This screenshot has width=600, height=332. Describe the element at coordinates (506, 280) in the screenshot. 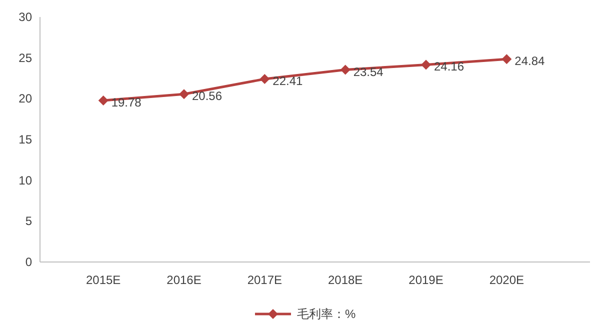

I see `x-tick-label: 2020E` at that location.